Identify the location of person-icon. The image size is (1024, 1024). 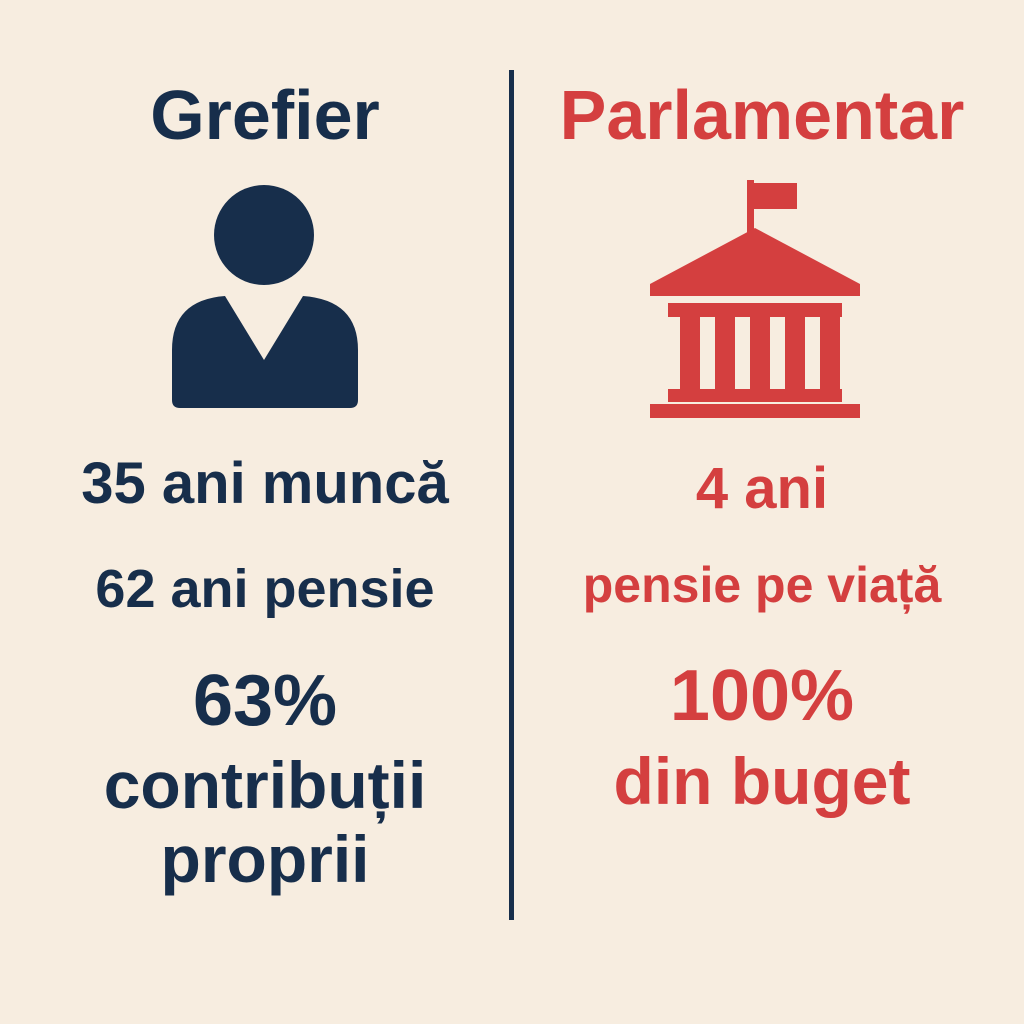
(265, 296).